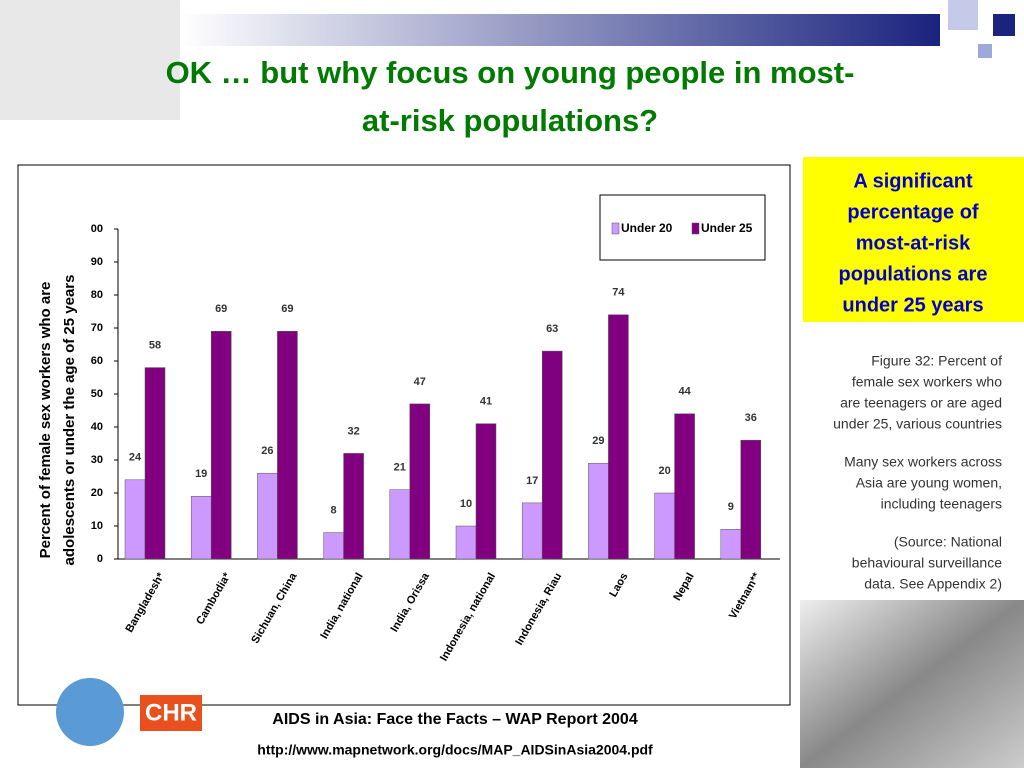 The height and width of the screenshot is (768, 1024). I want to click on figure-text: Figure 32: Percent of, so click(936, 361).